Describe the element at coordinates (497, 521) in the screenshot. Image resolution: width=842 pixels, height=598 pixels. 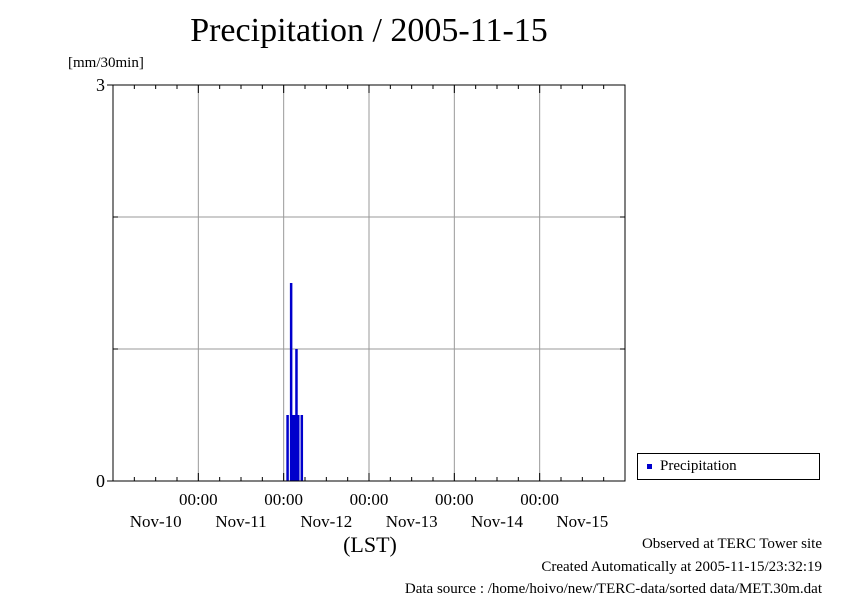
I see `x-tick-date-label: Nov-14` at that location.